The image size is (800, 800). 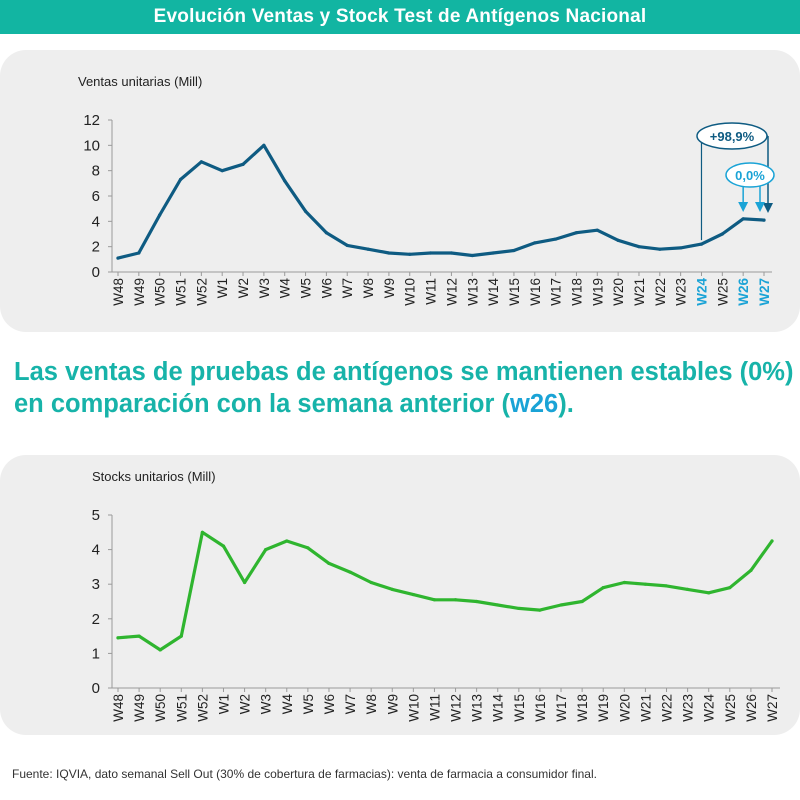 I want to click on x-tick-label: W21, so click(x=645, y=708).